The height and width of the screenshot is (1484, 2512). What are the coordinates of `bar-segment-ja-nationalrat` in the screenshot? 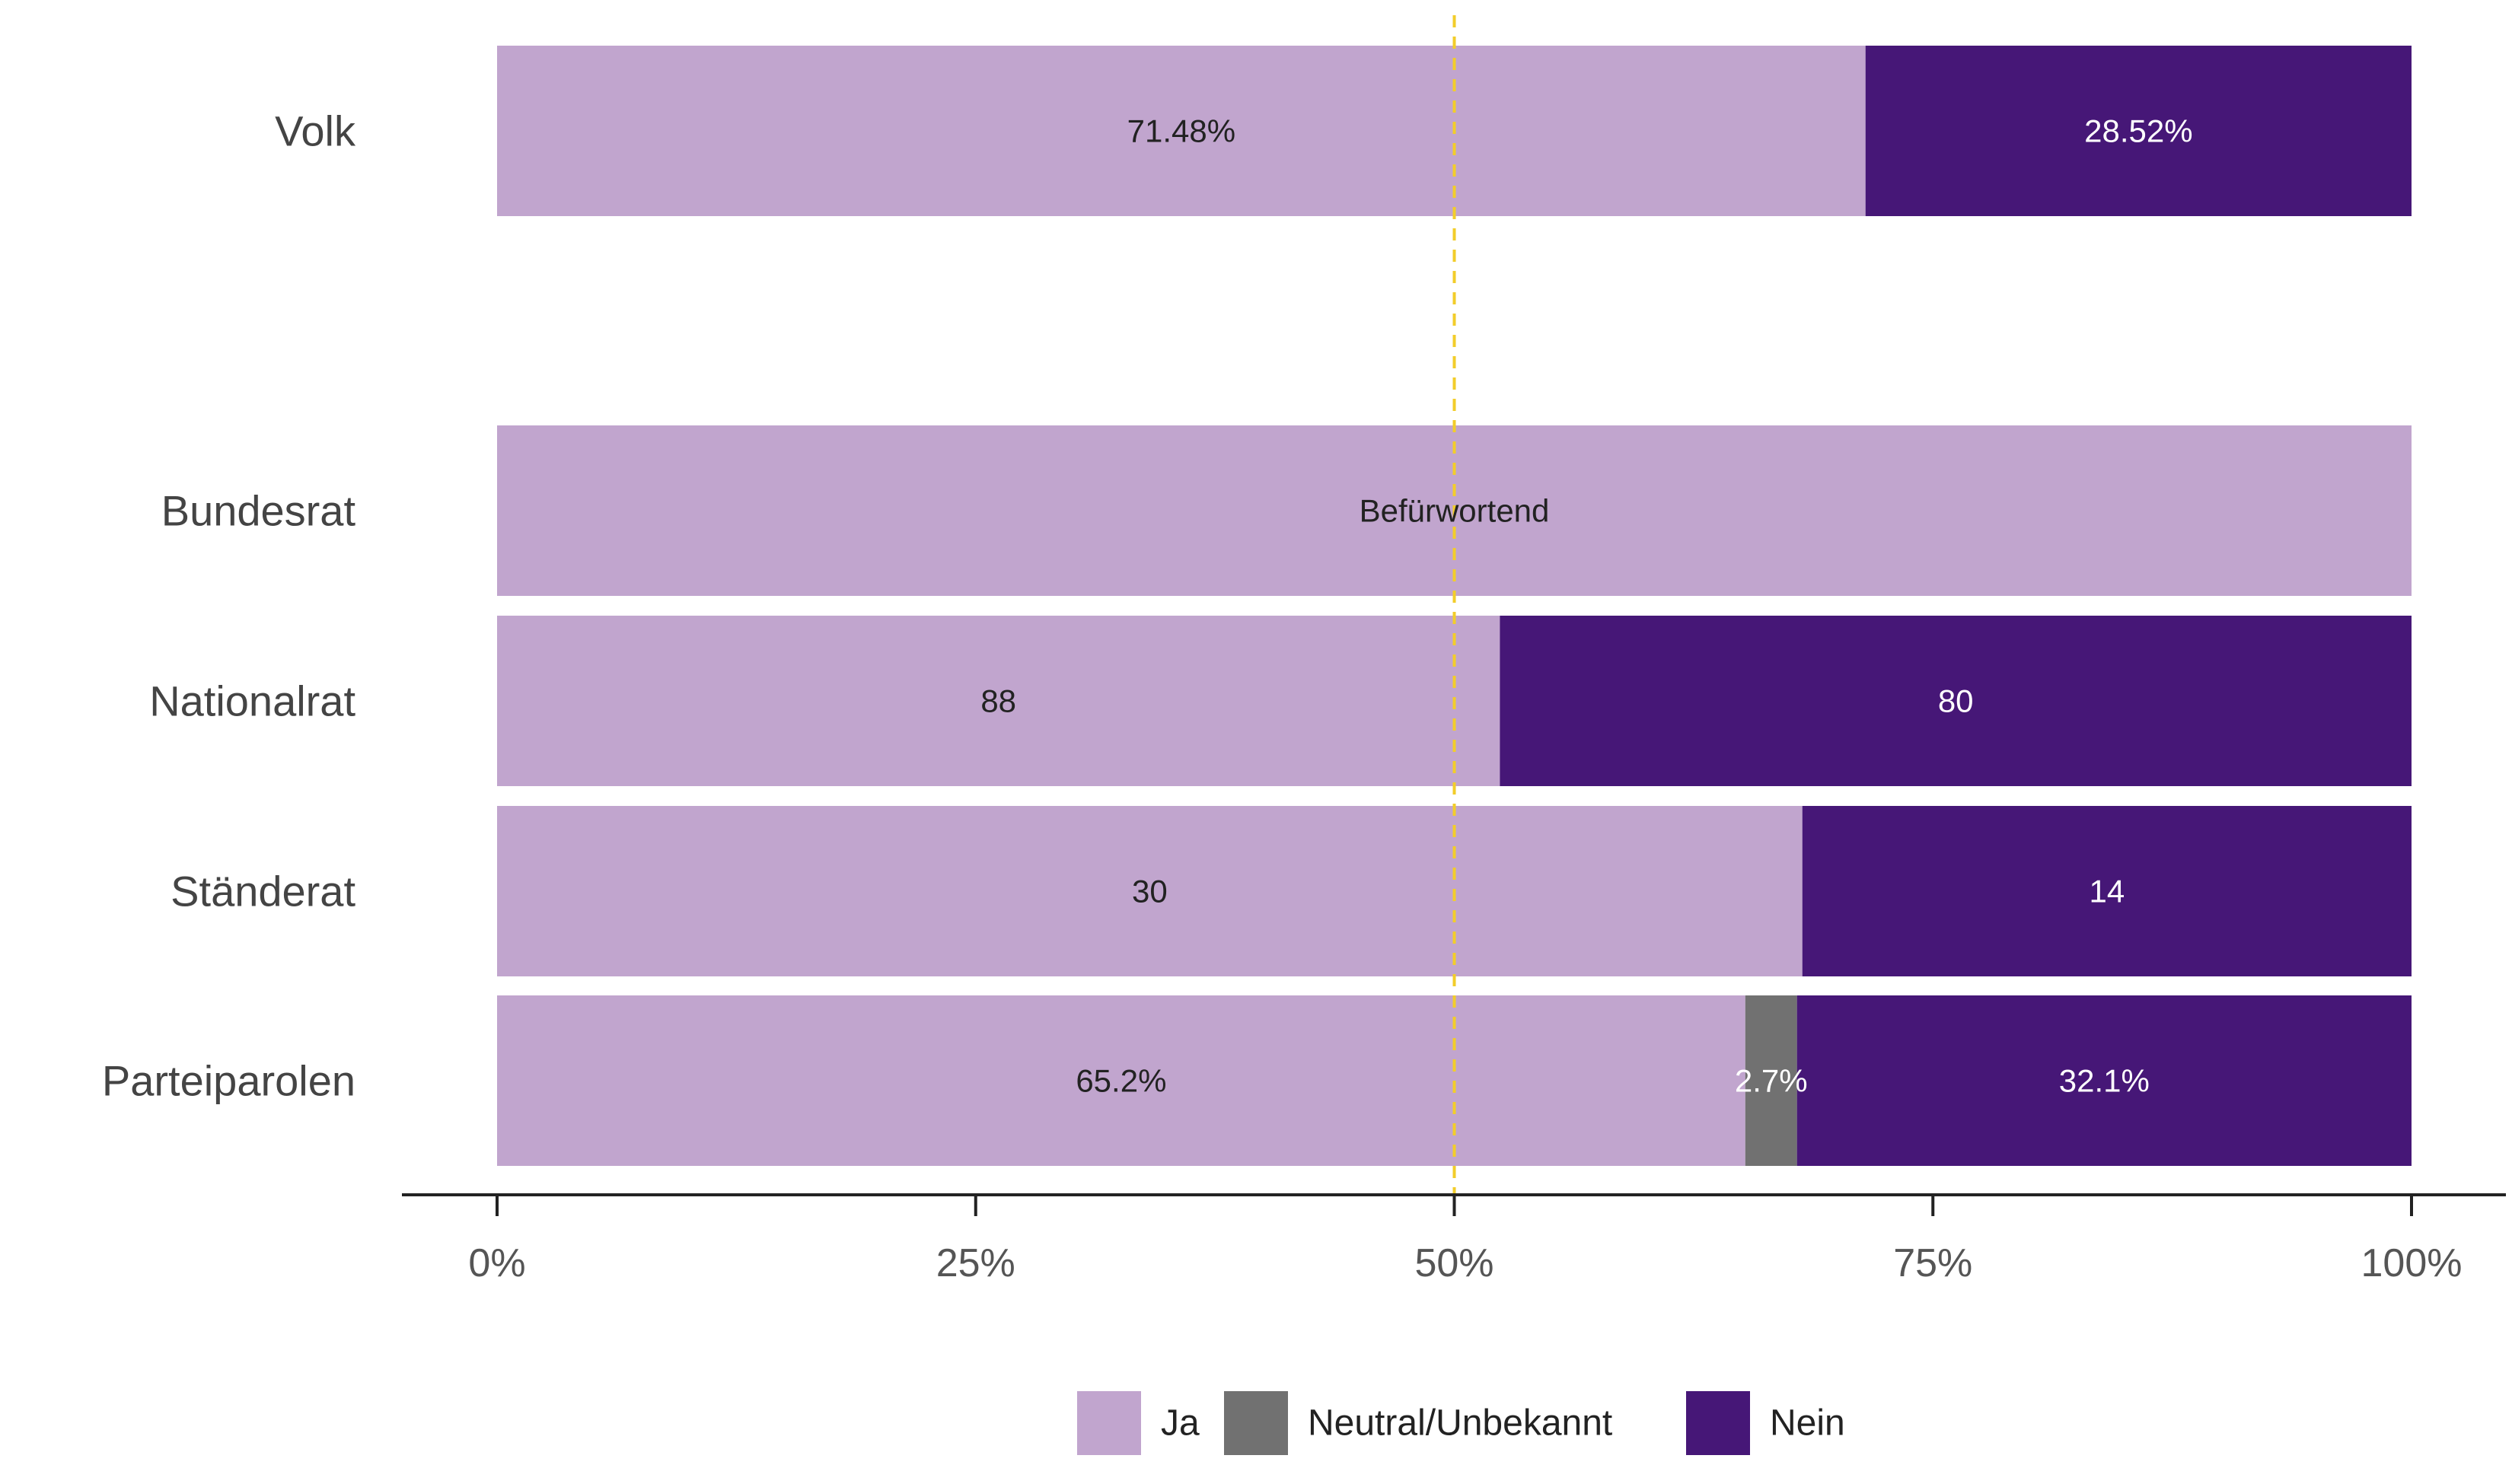 It's located at (998, 701).